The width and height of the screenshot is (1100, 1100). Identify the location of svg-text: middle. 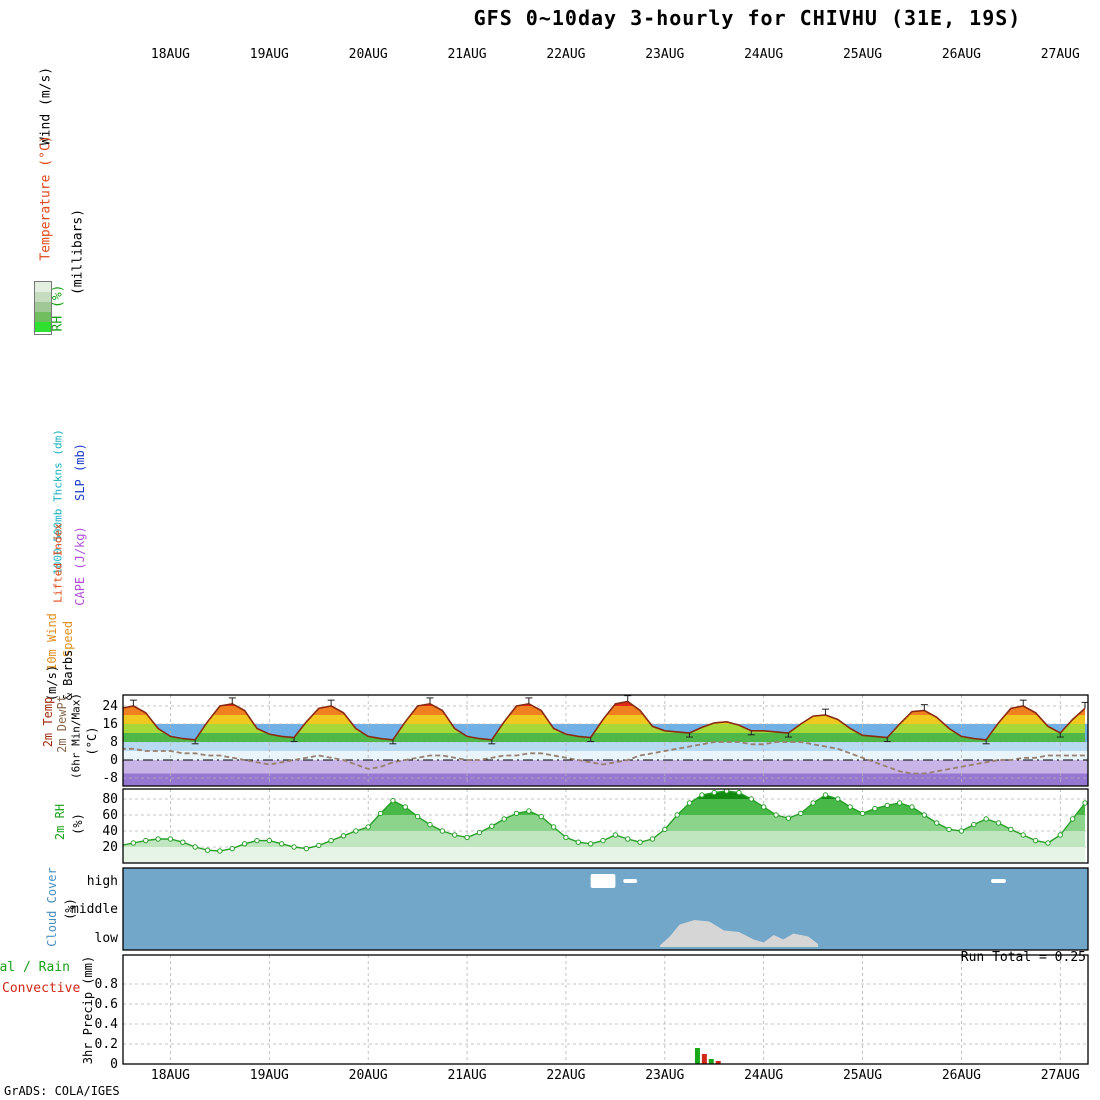
(94, 909).